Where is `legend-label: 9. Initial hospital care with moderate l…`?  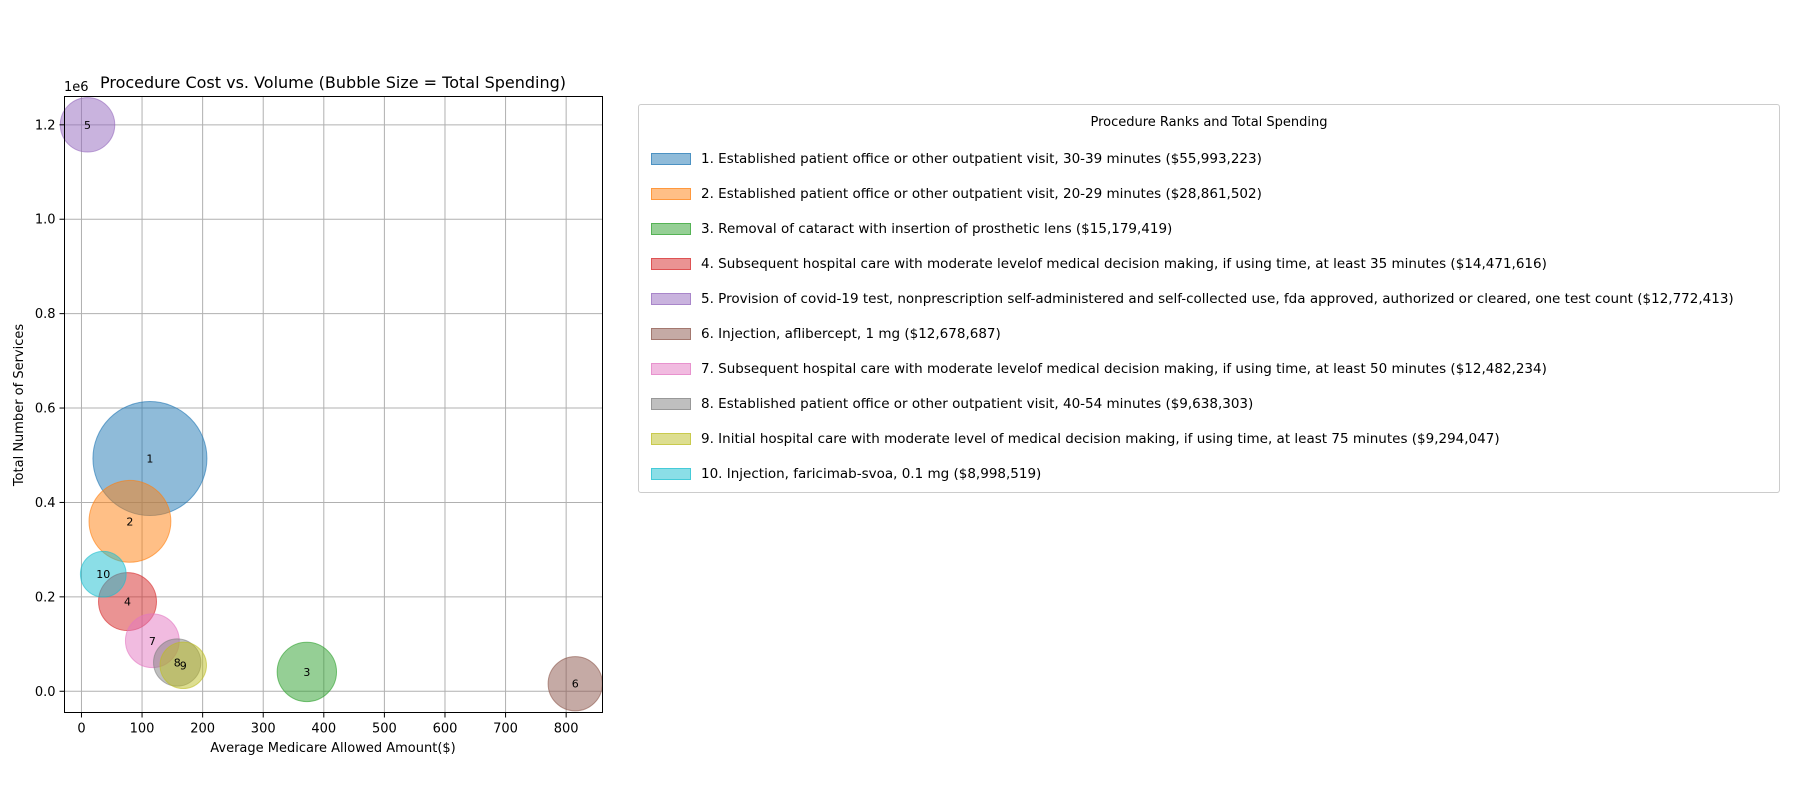 legend-label: 9. Initial hospital care with moderate l… is located at coordinates (1100, 438).